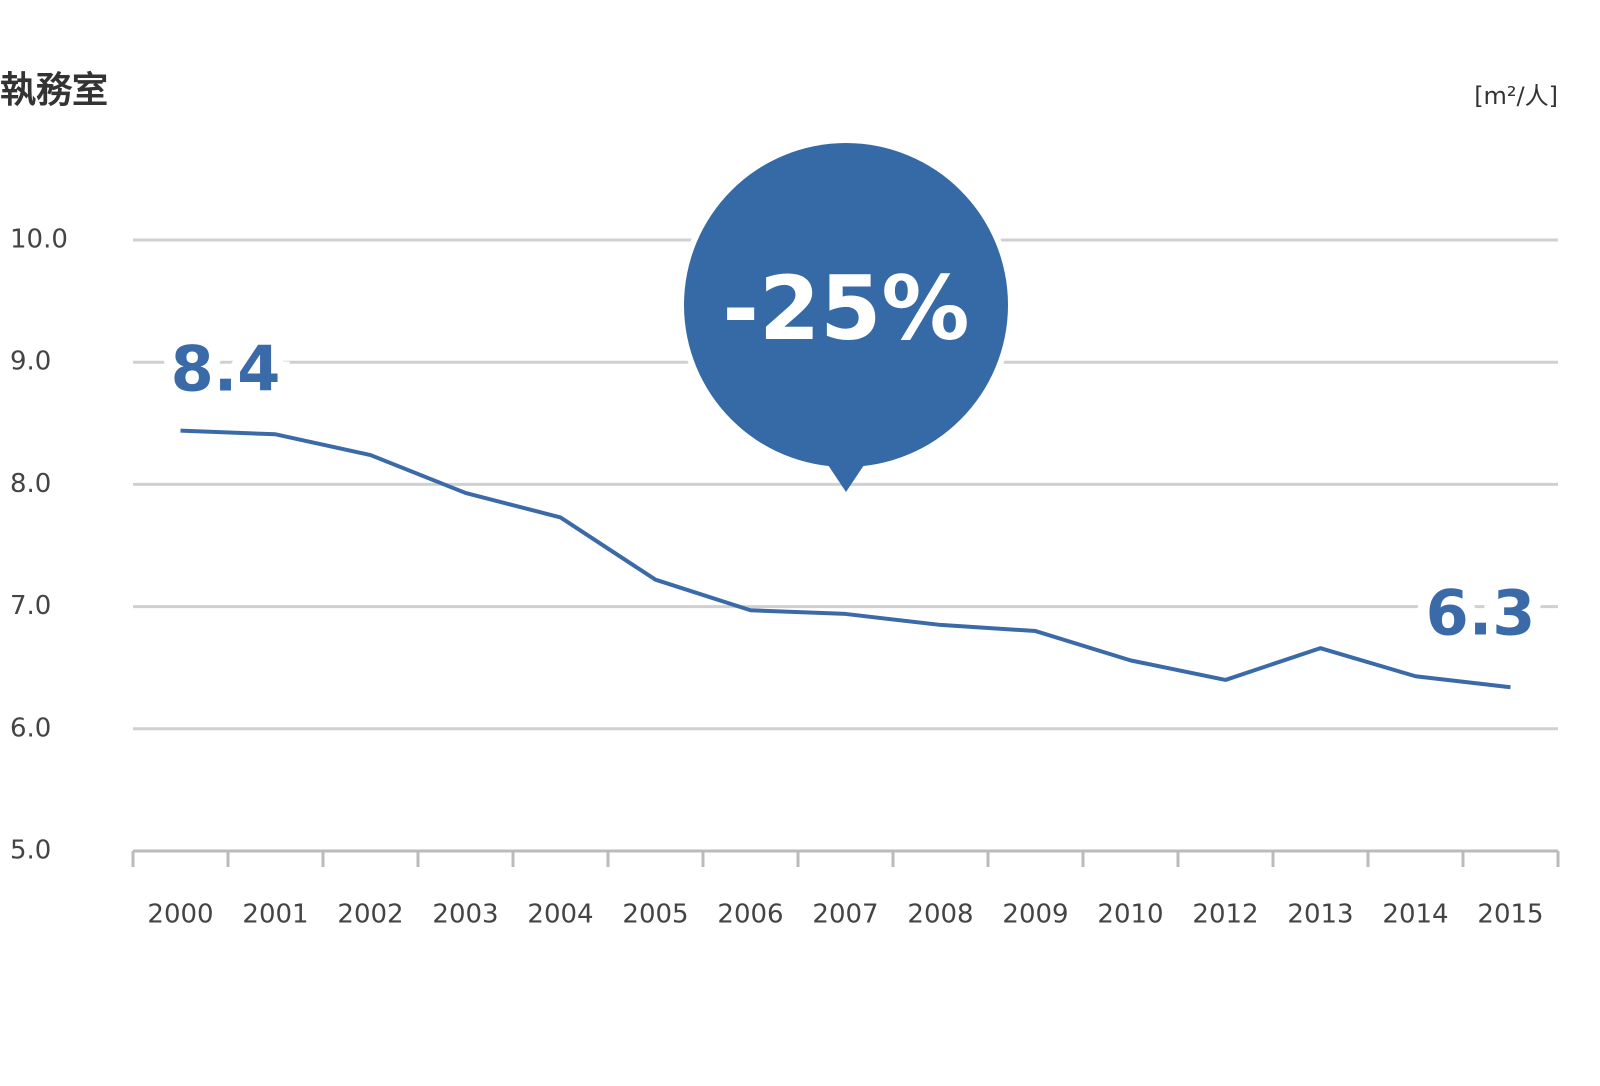 Image resolution: width=1600 pixels, height=1086 pixels. Describe the element at coordinates (1481, 612) in the screenshot. I see `data-label: 6.3` at that location.